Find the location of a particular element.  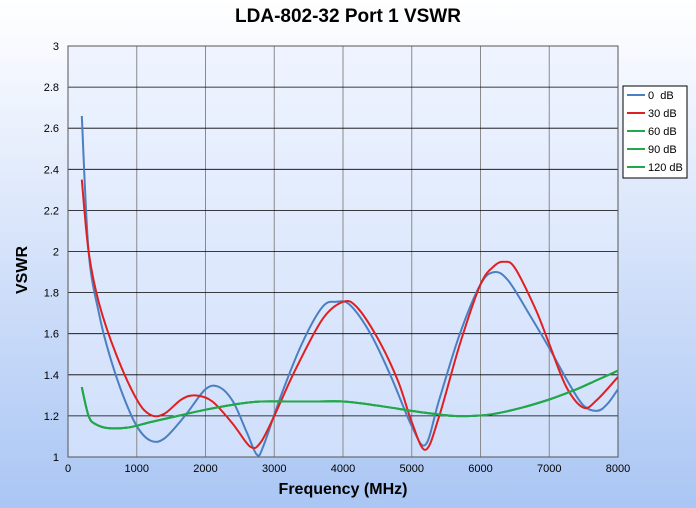

y-tick-label: 1 is located at coordinates (56, 458).